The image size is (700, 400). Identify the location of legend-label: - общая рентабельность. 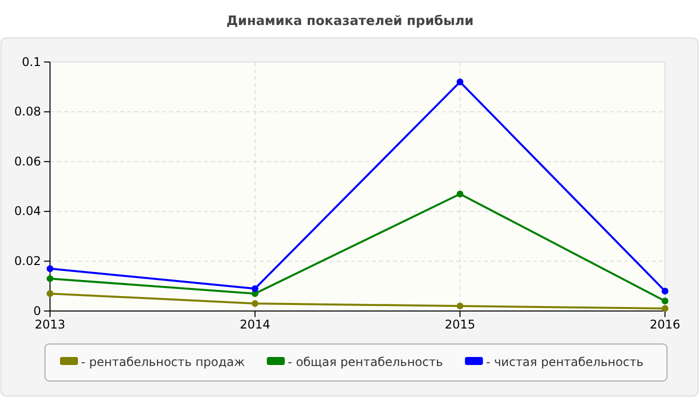
(365, 362).